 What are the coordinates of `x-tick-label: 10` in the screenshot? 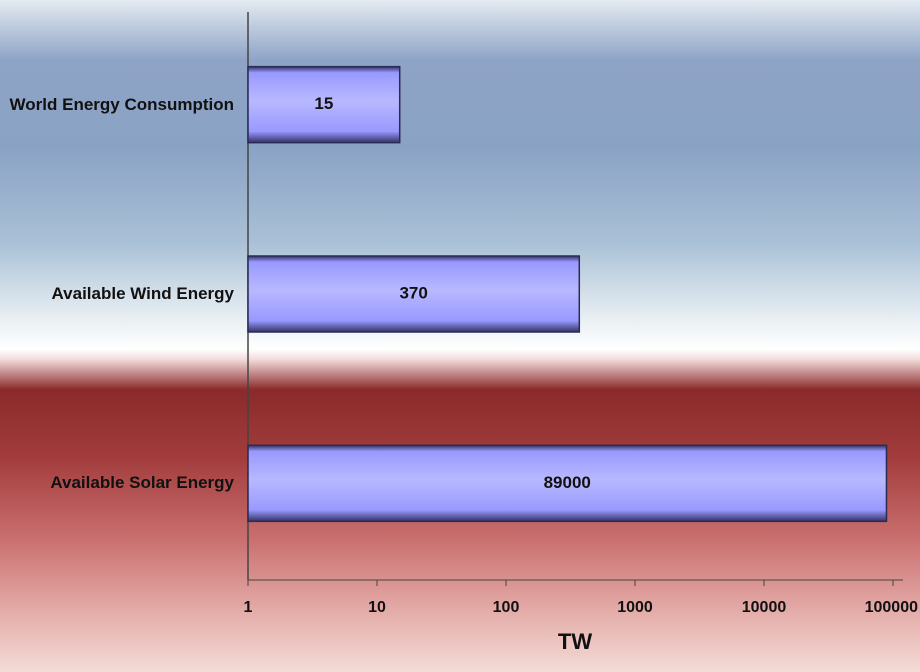 It's located at (377, 607).